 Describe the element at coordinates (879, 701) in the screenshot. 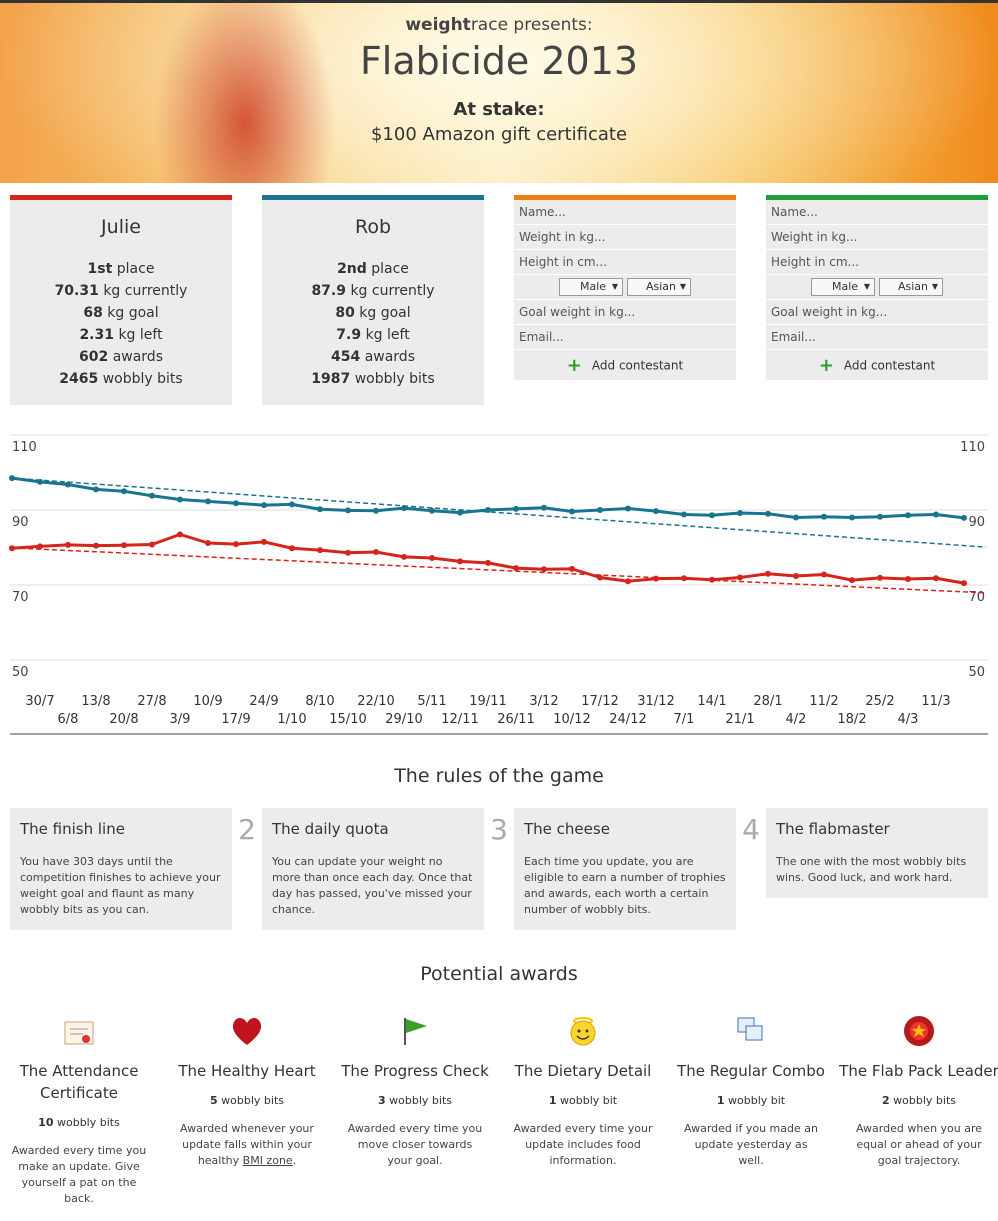

I see `x-tick-label: 25/2` at that location.